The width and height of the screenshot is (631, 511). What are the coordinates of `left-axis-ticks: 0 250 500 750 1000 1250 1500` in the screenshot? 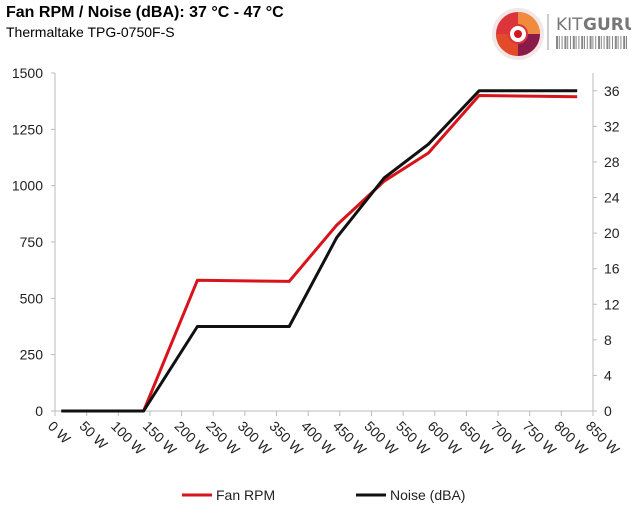 It's located at (33, 242).